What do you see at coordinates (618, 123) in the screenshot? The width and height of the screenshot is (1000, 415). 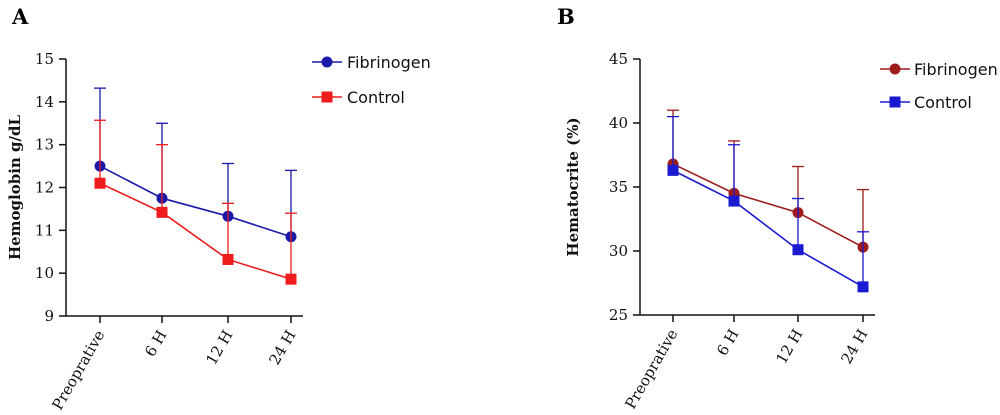 I see `y-tick-label: 40` at bounding box center [618, 123].